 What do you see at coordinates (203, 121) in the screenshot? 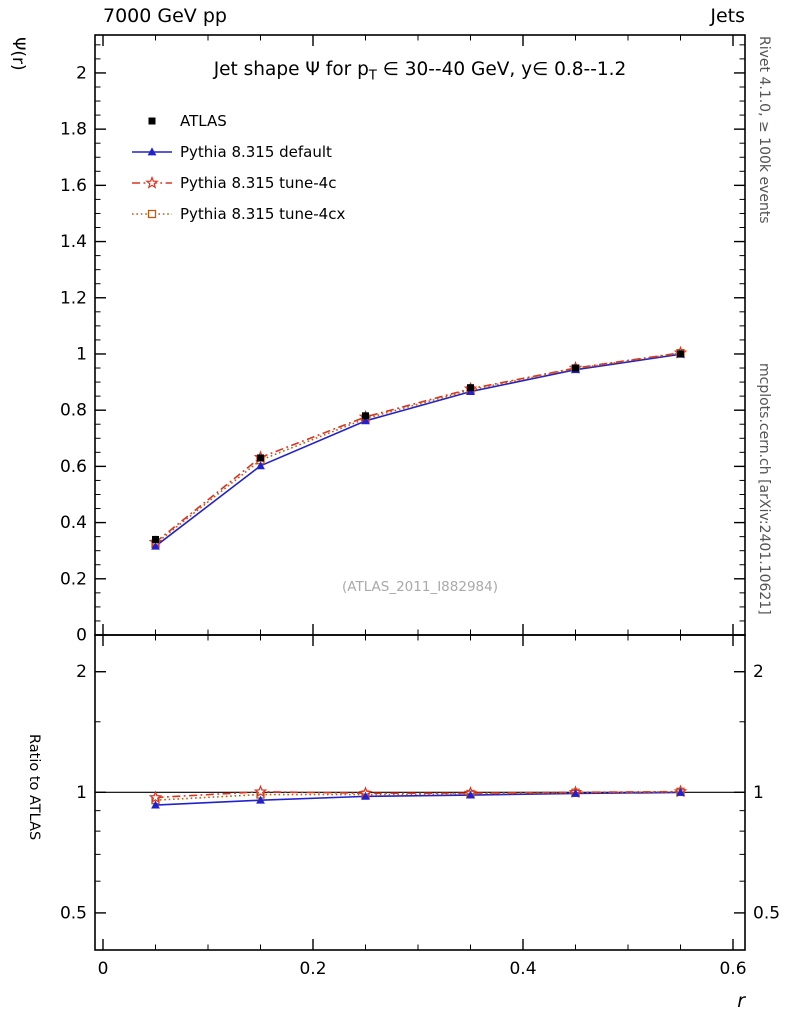
I see `svg-text: ATLAS` at bounding box center [203, 121].